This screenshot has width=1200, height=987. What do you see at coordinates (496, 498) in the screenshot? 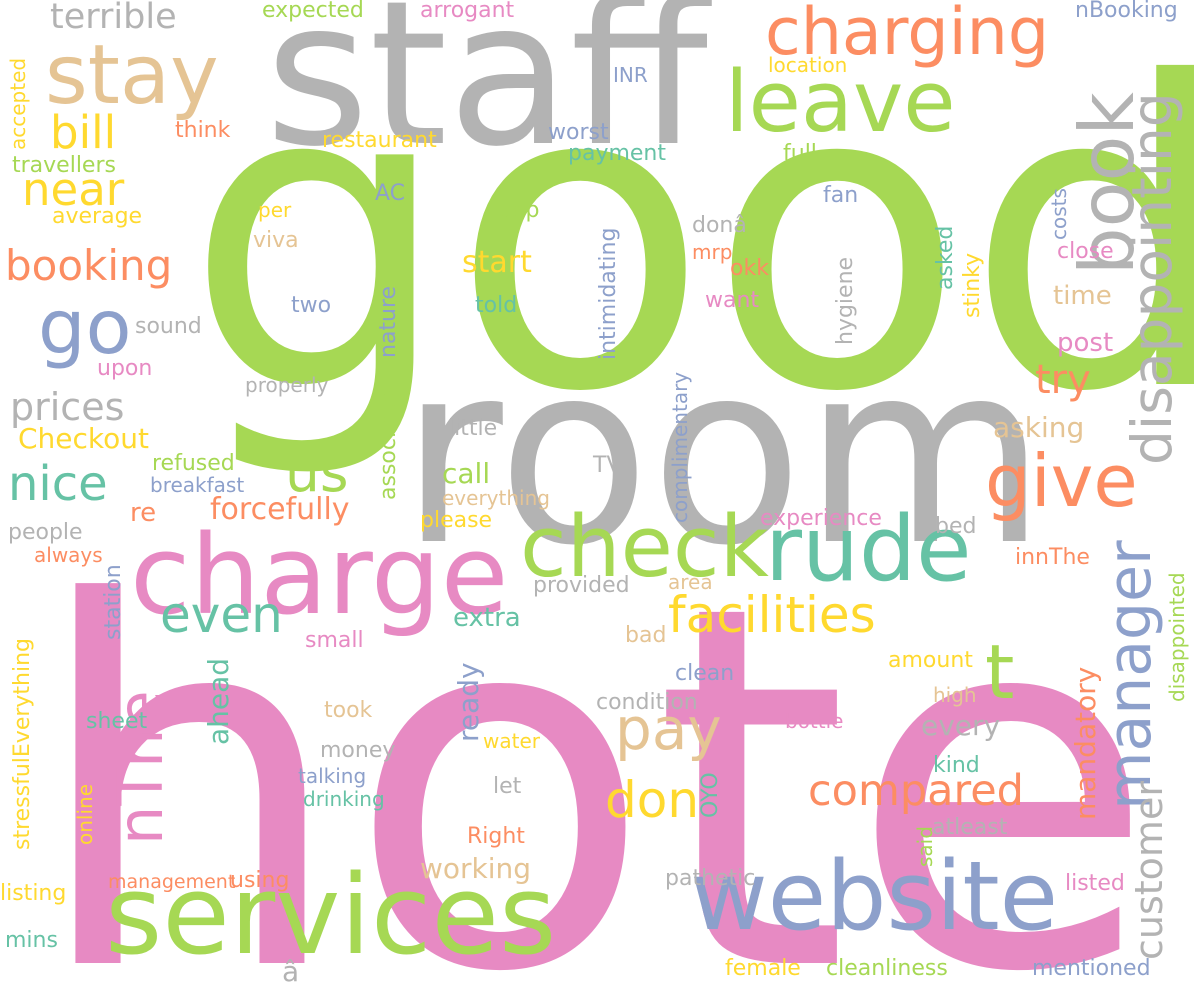
I see `word-everything: everything` at bounding box center [496, 498].